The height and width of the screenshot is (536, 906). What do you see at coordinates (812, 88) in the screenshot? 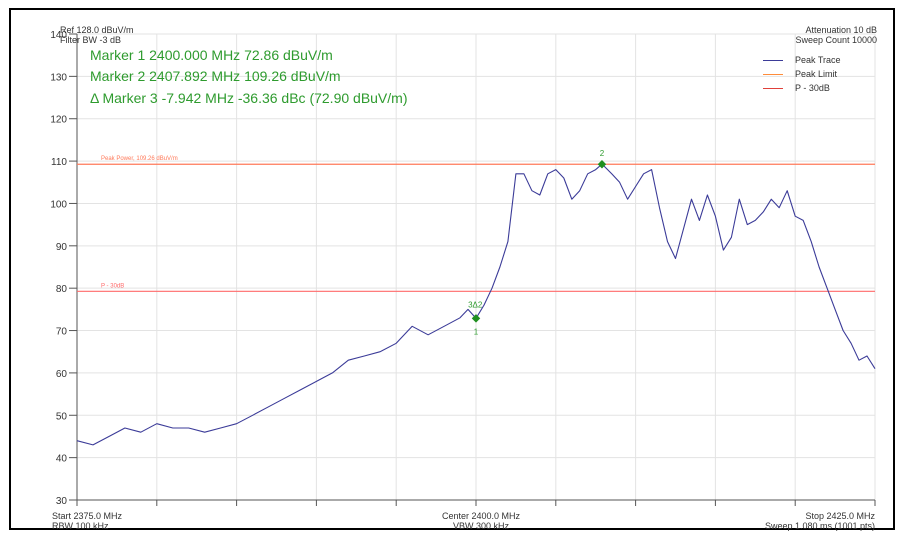
I see `legend-item-p-30db: P - 30dB` at bounding box center [812, 88].